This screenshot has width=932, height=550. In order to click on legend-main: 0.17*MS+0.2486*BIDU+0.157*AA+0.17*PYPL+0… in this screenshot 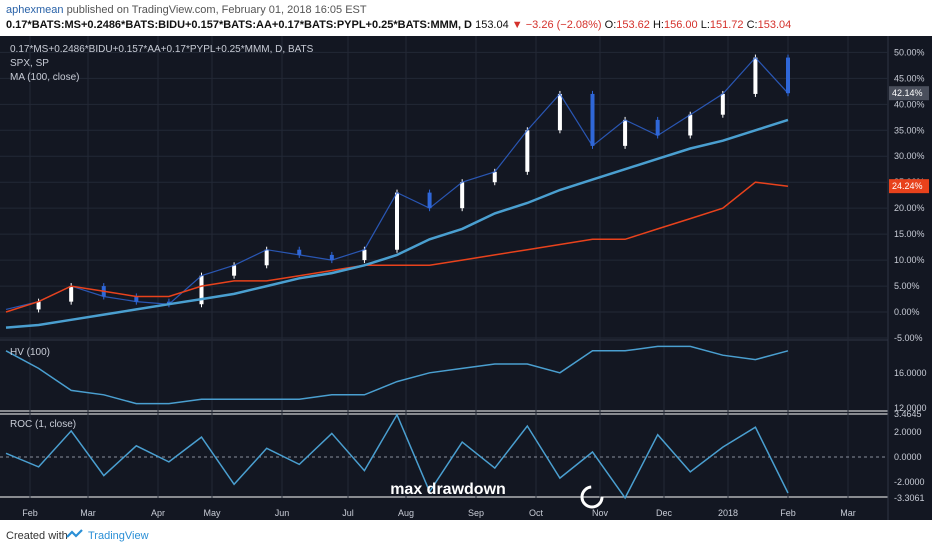, I will do `click(162, 49)`.